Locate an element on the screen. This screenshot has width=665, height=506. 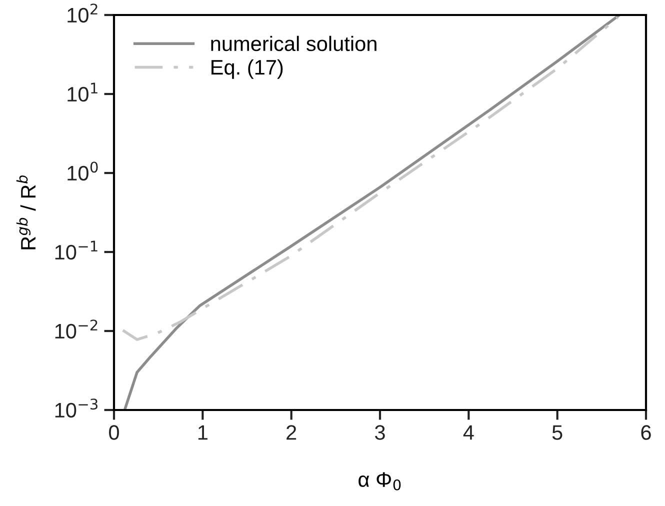
legend-label: numerical solution is located at coordinates (293, 44).